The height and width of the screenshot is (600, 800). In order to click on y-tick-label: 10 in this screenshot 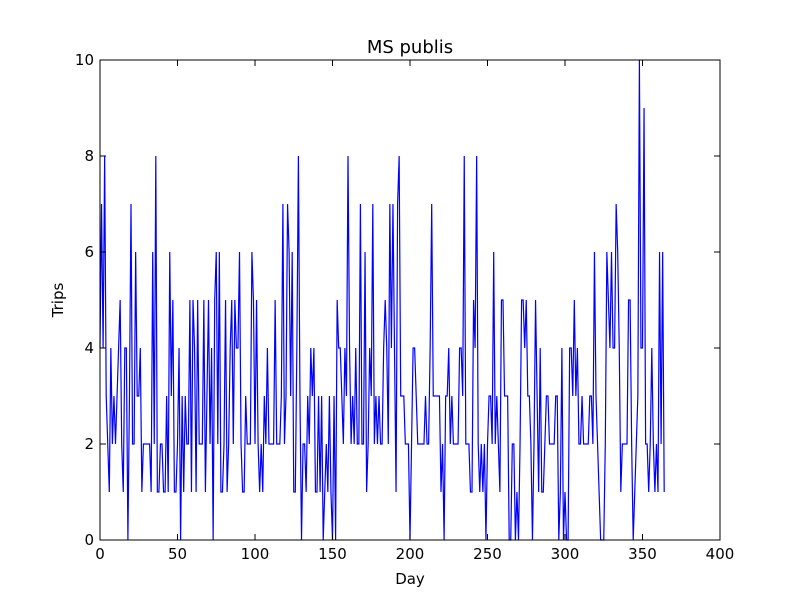, I will do `click(84, 60)`.